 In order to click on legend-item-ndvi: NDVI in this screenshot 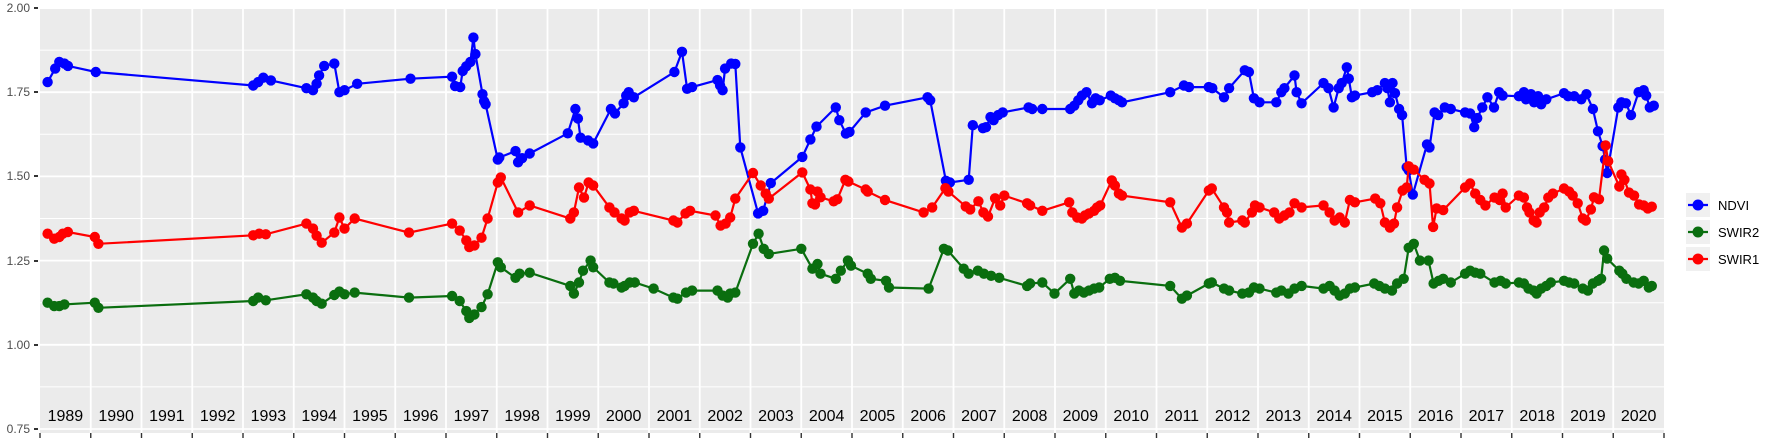, I will do `click(1722, 205)`.